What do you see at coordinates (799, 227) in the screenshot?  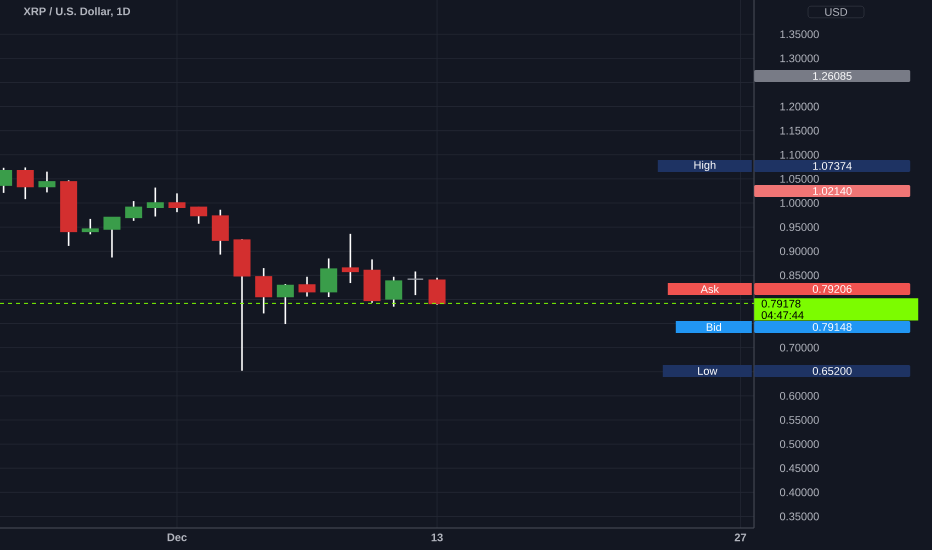 I see `y-tick-label: 0.95000` at bounding box center [799, 227].